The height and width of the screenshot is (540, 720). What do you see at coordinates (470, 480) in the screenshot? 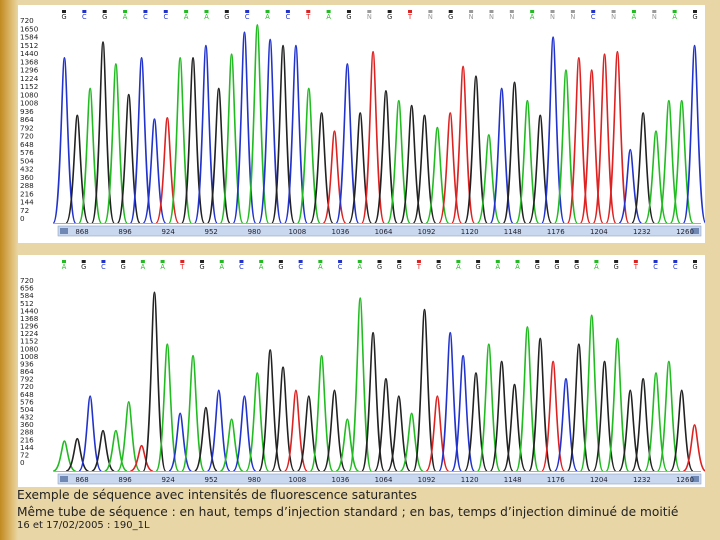
I see `x-tick-label: 1120` at bounding box center [470, 480].